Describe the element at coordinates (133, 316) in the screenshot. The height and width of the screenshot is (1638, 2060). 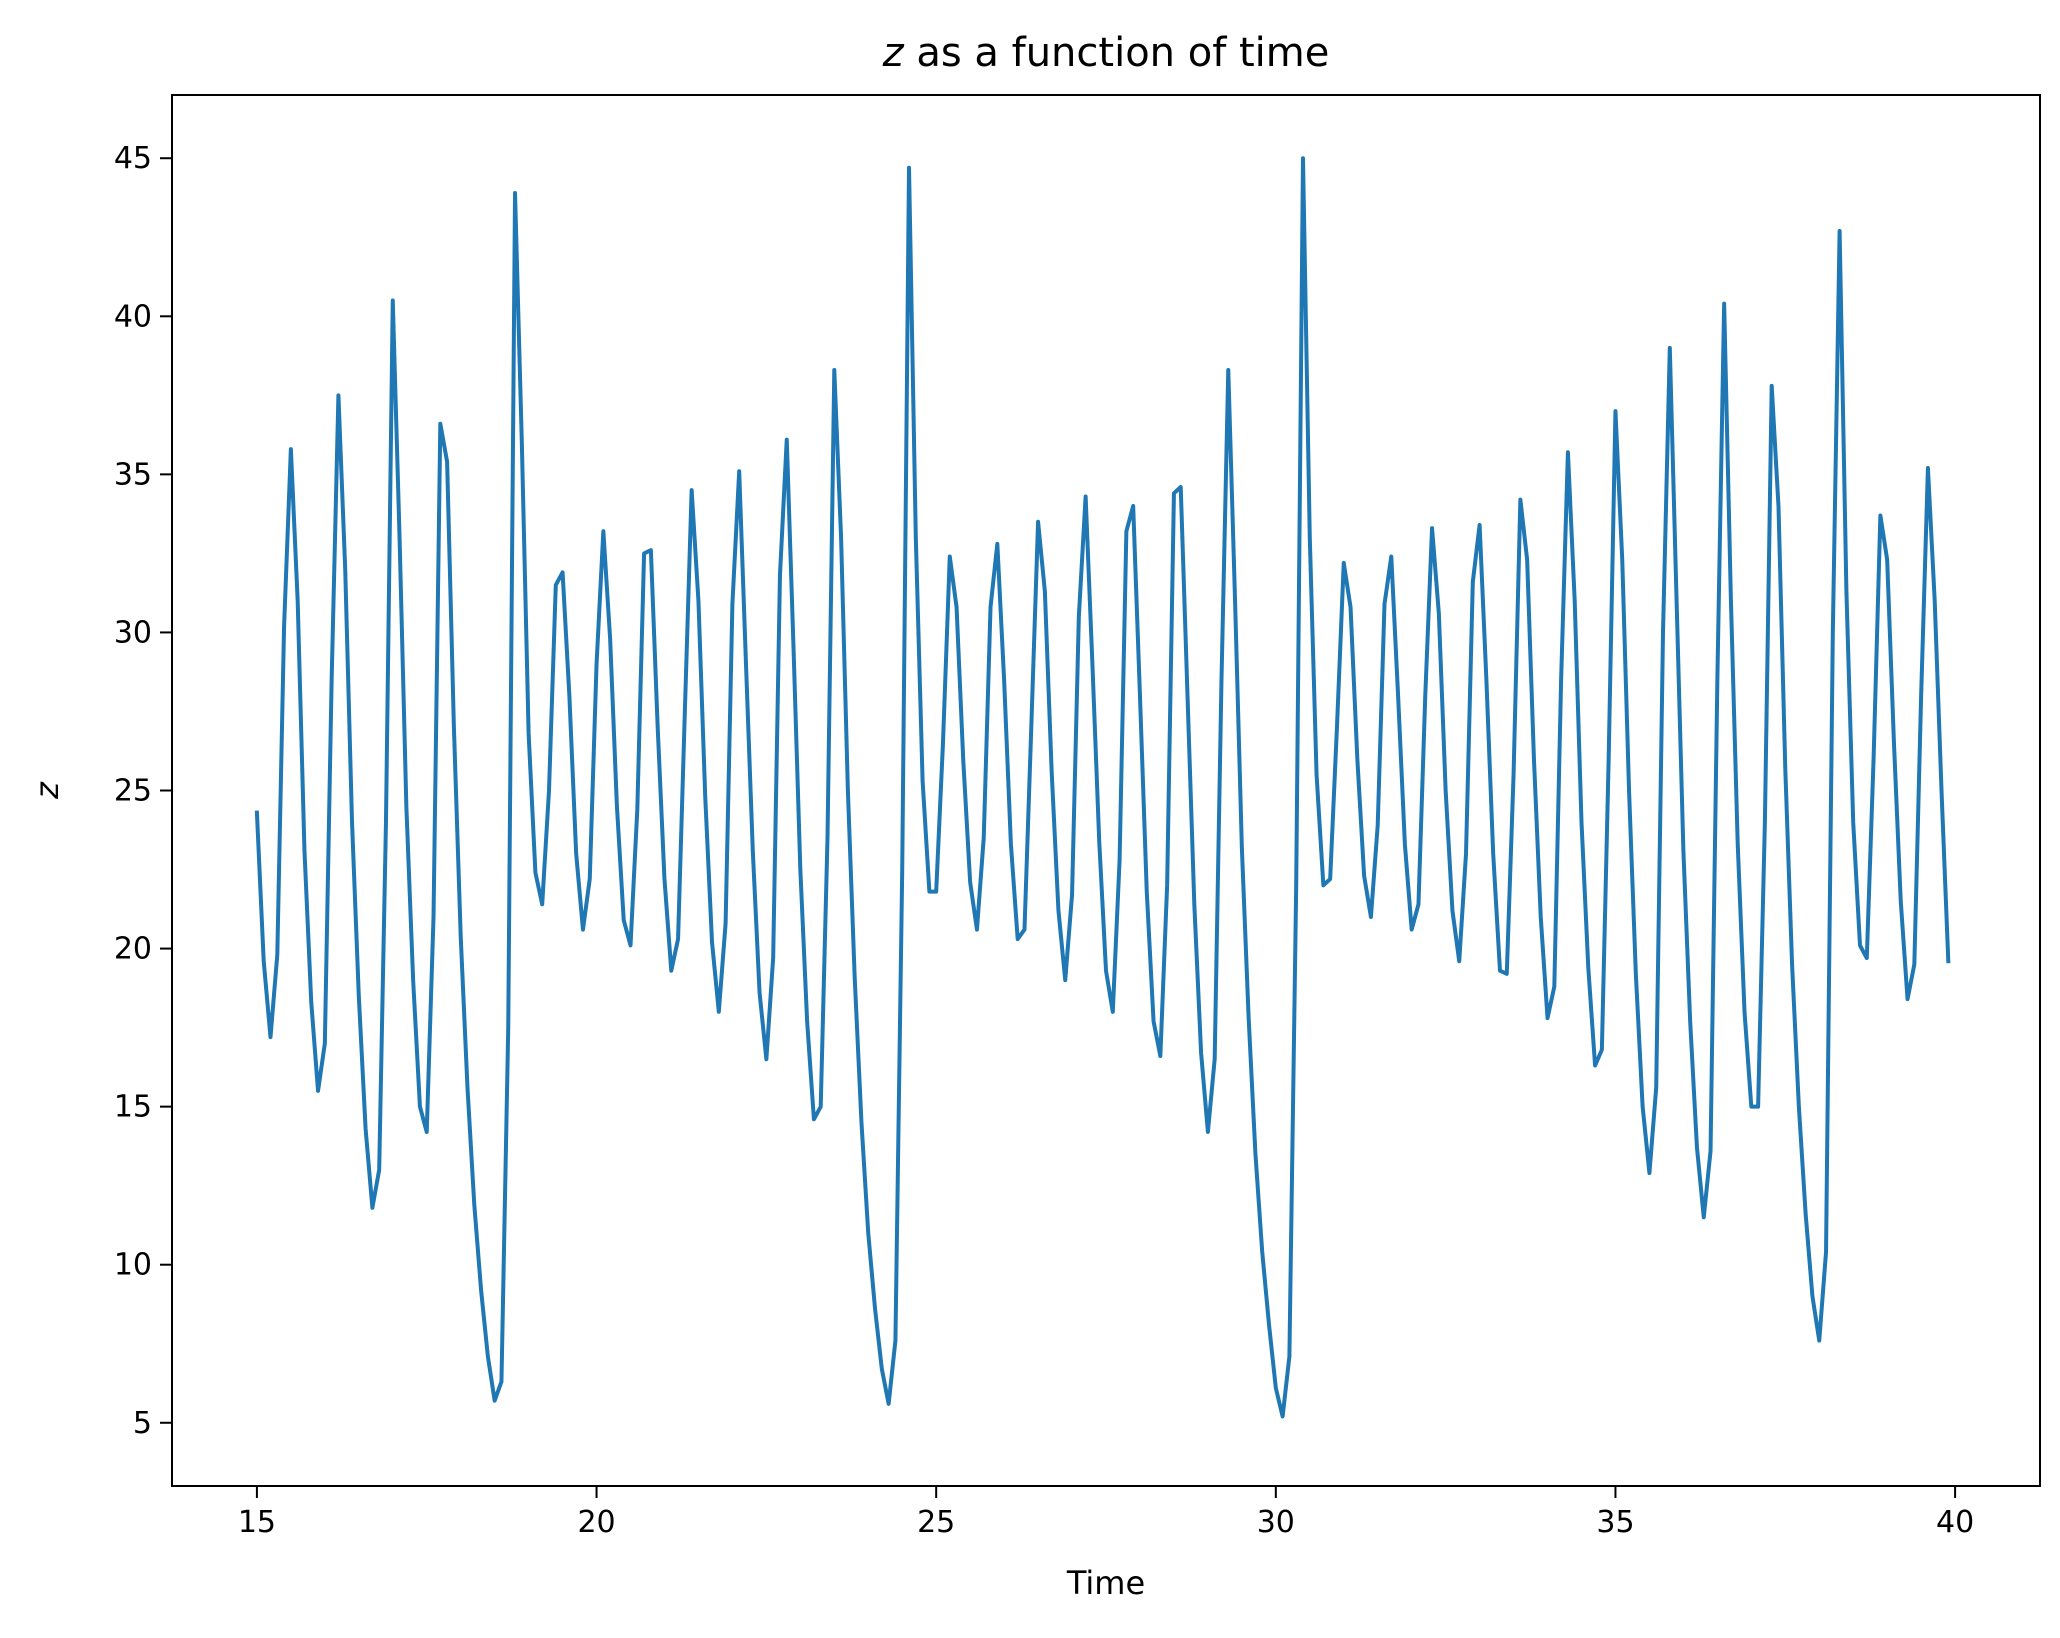
I see `y-tick-label: 40` at that location.